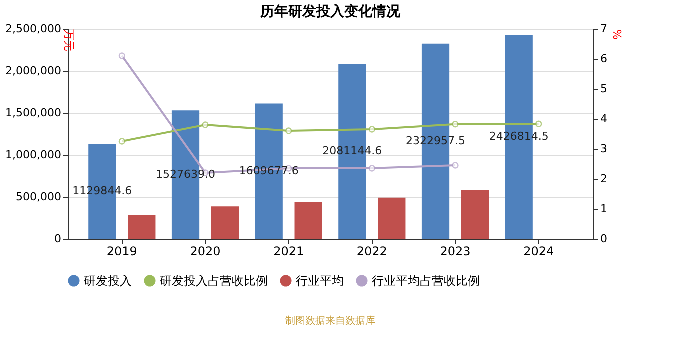 The image size is (700, 350). Describe the element at coordinates (604, 89) in the screenshot. I see `y2-tick-label: 5` at that location.